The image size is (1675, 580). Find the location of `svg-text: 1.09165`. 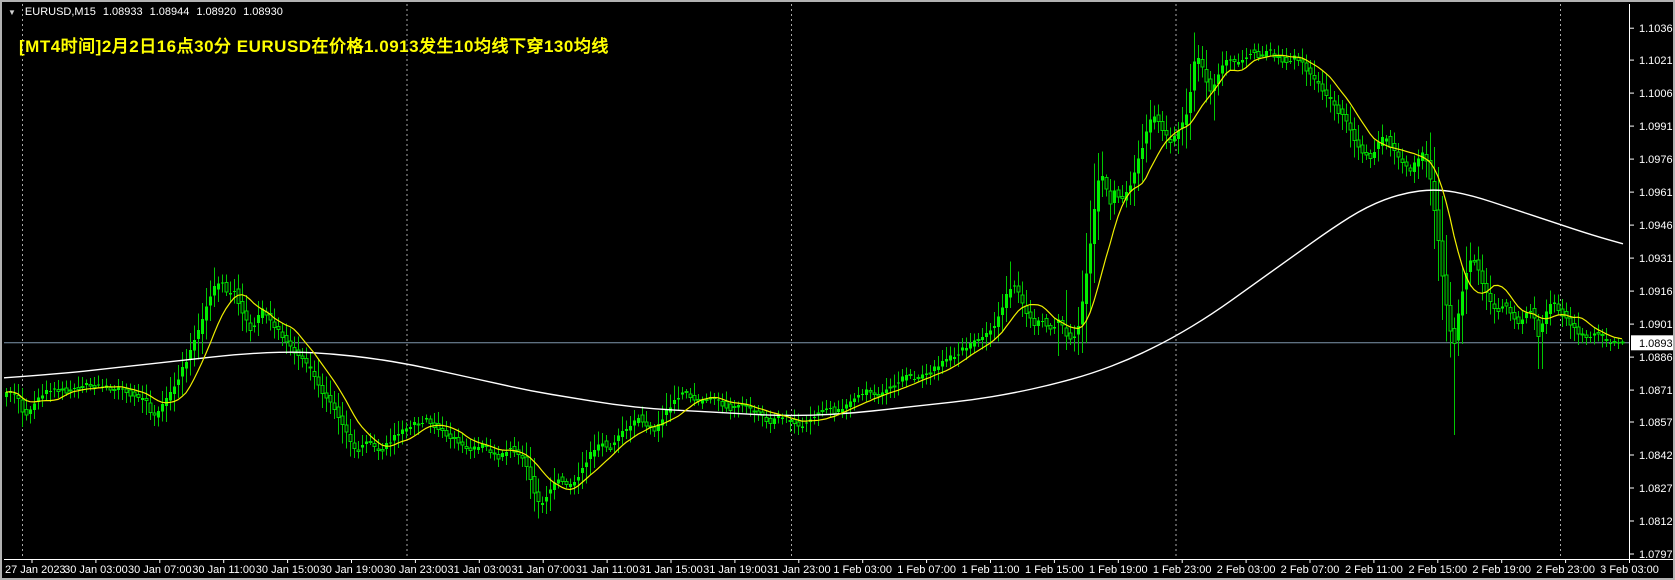

svg-text: 1.09165 is located at coordinates (1657, 292).